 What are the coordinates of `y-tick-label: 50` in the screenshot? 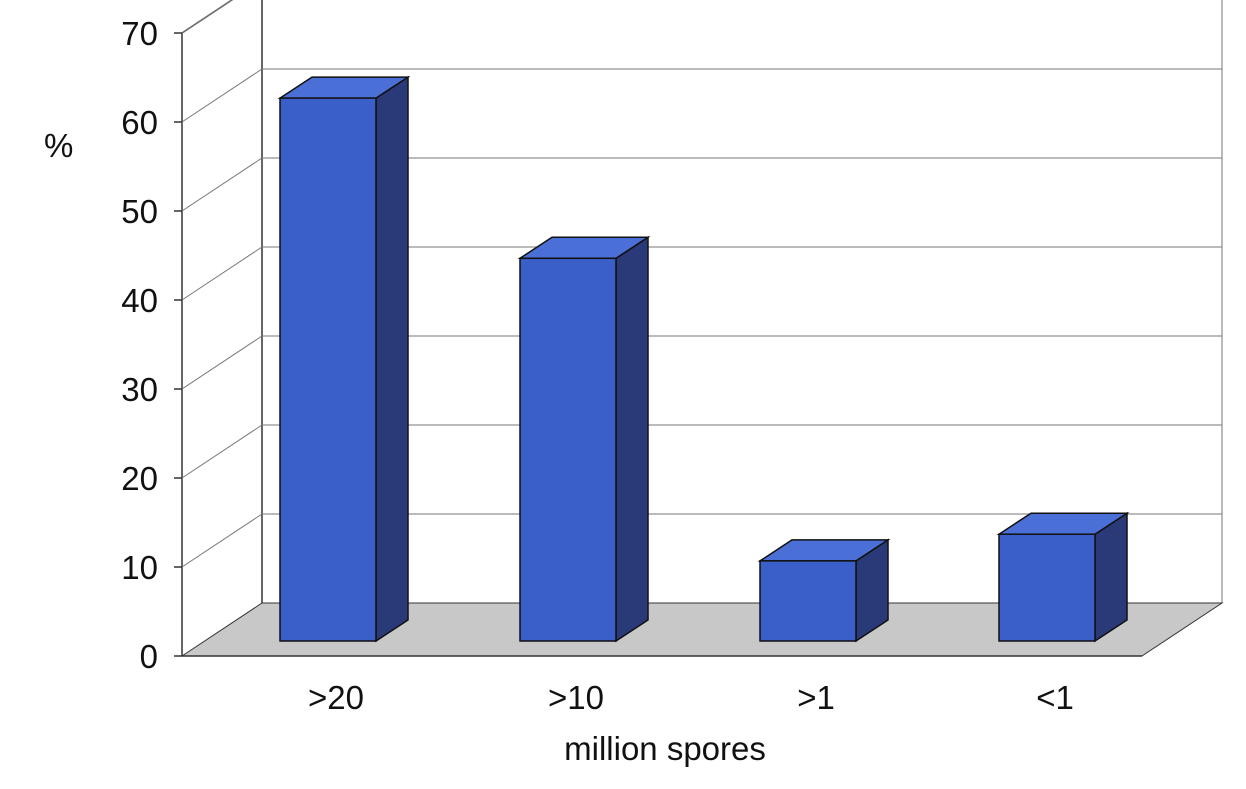 It's located at (139, 211).